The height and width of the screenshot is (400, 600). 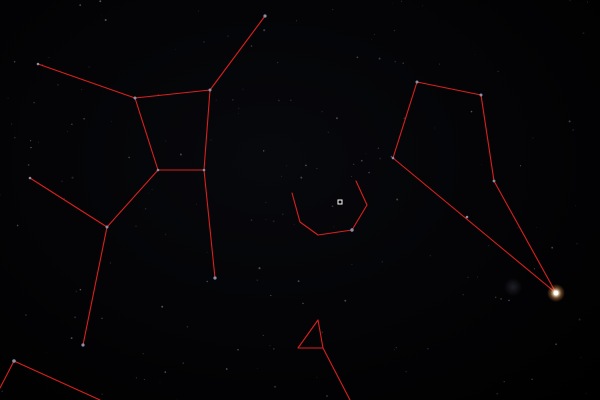 I want to click on constellation-bottom-tail, so click(x=336, y=373).